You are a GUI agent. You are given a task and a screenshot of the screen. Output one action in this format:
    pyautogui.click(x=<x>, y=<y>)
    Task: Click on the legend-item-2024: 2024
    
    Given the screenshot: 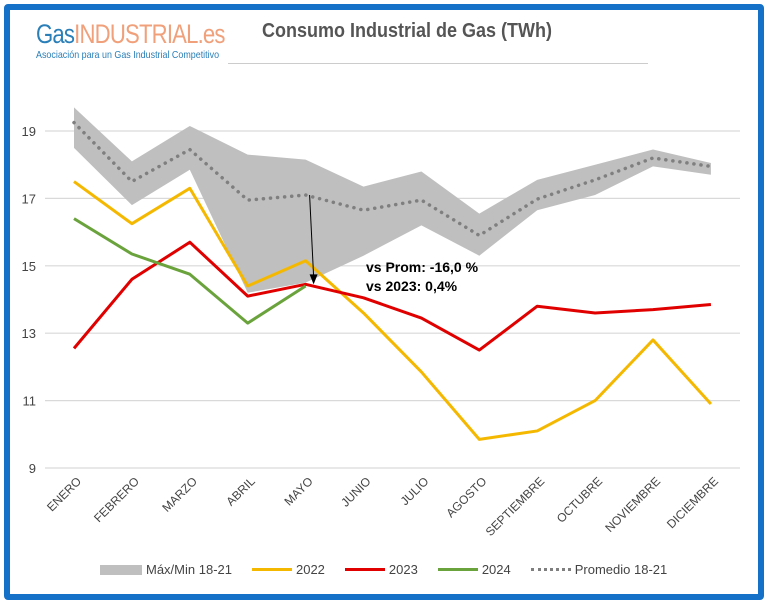 What is the action you would take?
    pyautogui.click(x=474, y=569)
    